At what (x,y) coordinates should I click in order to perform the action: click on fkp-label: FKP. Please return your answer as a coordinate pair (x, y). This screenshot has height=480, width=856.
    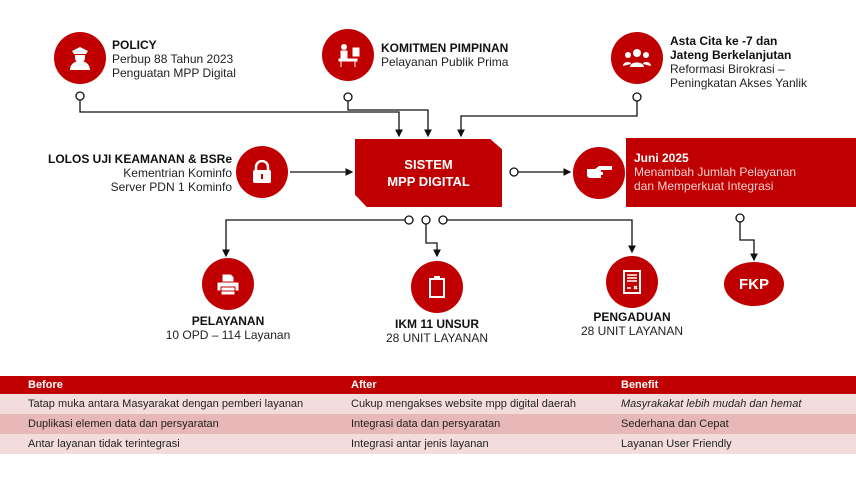
    Looking at the image, I should click on (754, 284).